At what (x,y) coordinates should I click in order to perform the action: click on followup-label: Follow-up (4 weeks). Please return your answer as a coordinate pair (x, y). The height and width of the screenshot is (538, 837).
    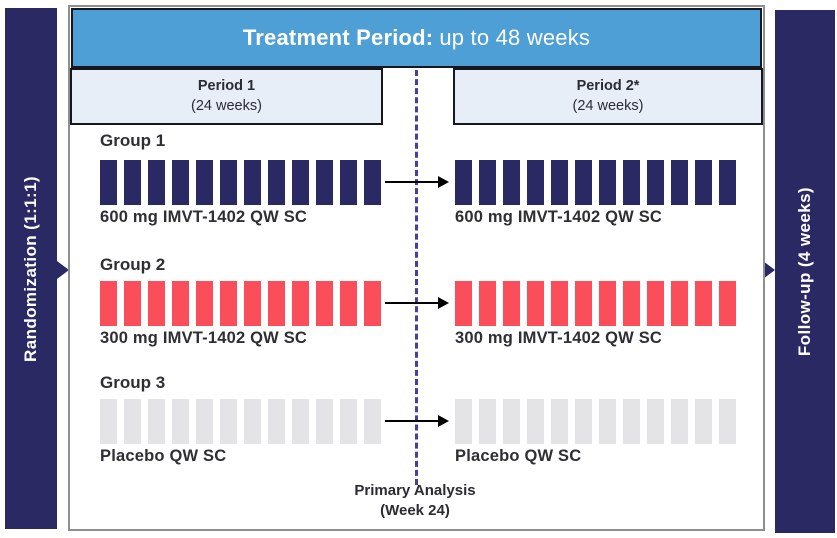
    Looking at the image, I should click on (804, 271).